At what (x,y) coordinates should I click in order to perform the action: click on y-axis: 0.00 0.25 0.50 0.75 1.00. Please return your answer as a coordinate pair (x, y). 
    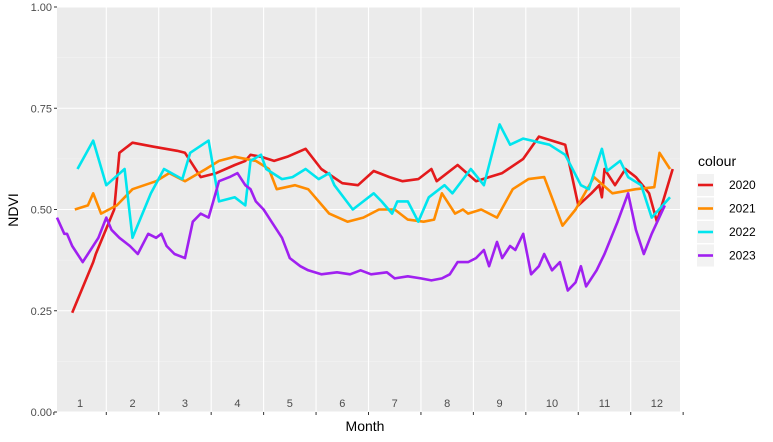
    Looking at the image, I should click on (44, 210).